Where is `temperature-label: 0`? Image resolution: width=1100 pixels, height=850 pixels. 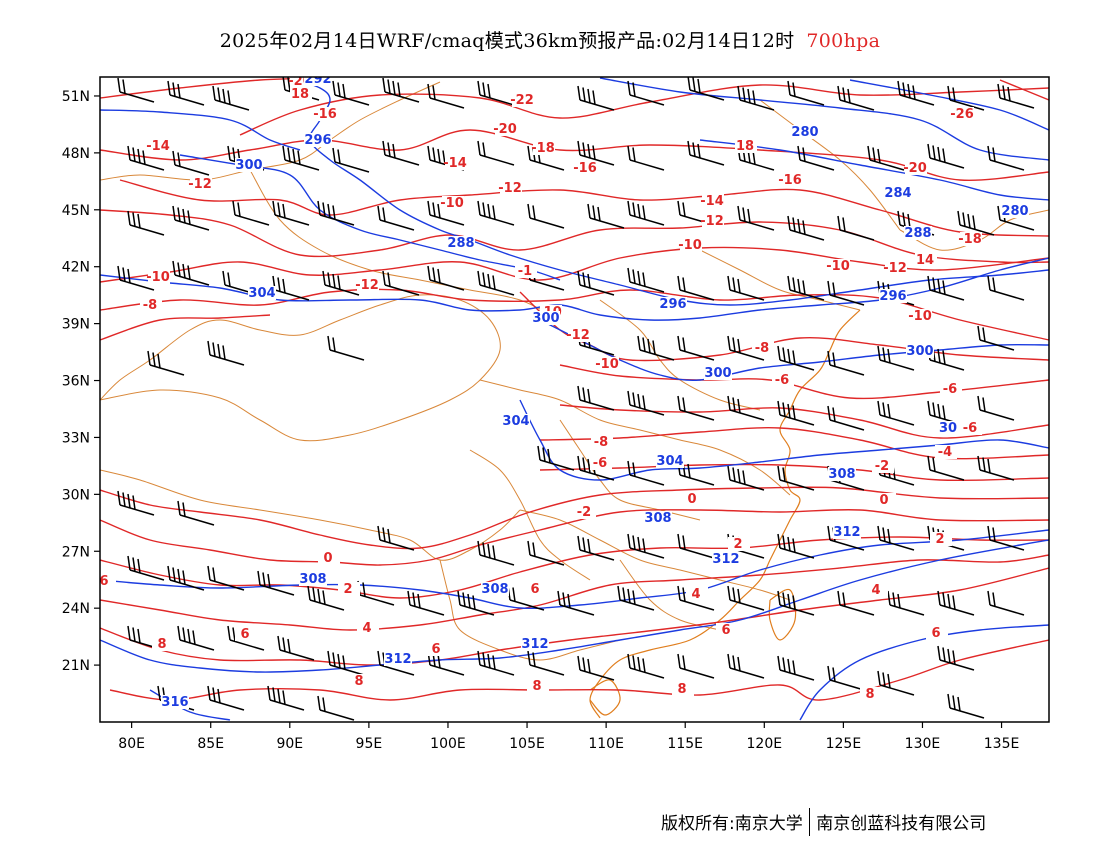 temperature-label: 0 is located at coordinates (327, 558).